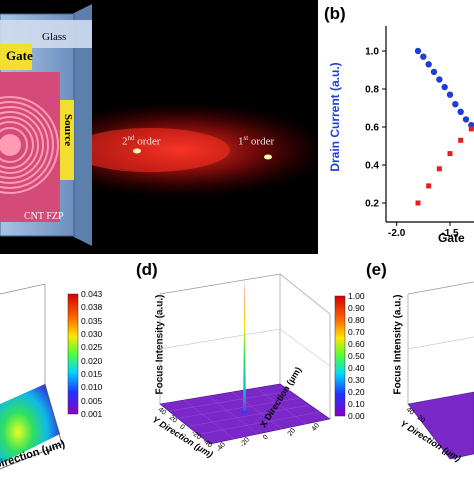 Image resolution: width=474 pixels, height=479 pixels. I want to click on surface-plot-d, so click(252, 359).